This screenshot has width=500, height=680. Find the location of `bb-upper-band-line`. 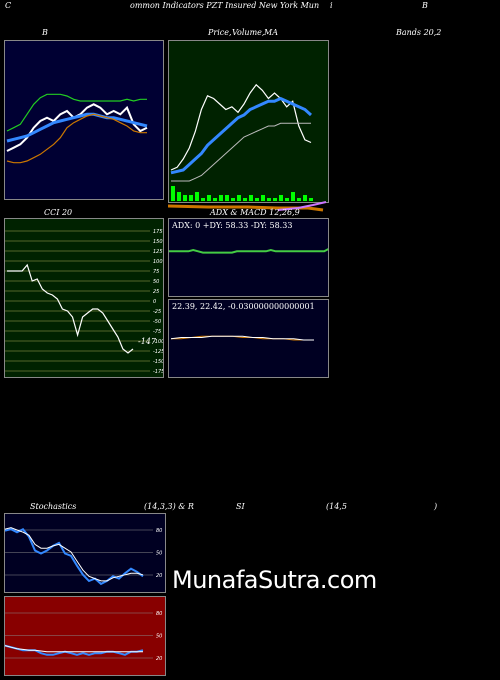

bb-upper-band-line is located at coordinates (76, 112).